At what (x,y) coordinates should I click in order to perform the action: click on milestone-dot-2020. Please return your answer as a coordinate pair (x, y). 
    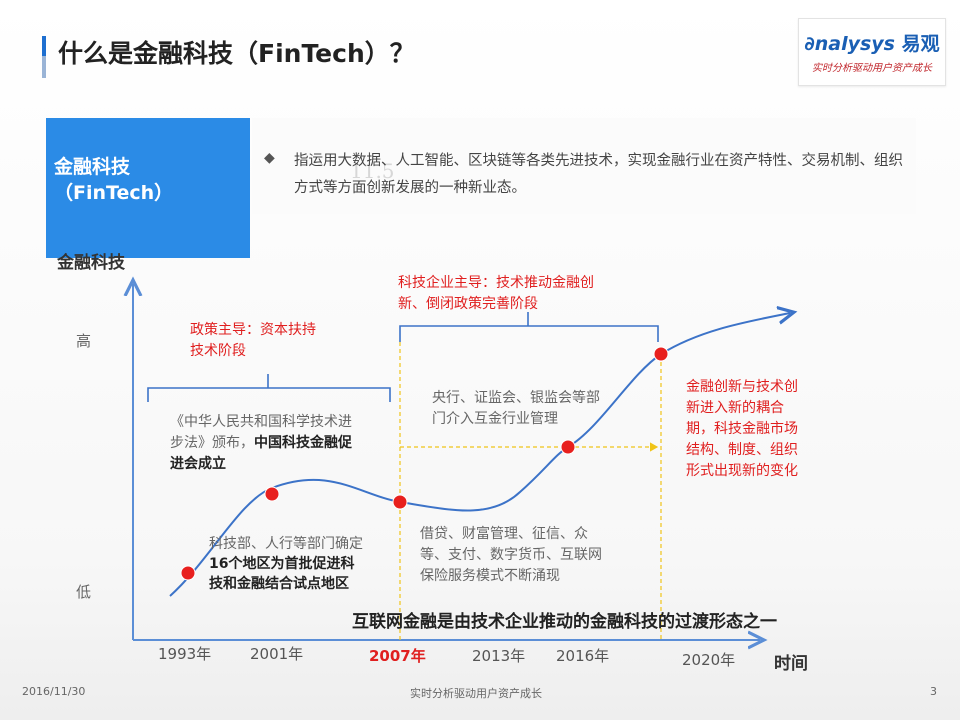
    Looking at the image, I should click on (661, 354).